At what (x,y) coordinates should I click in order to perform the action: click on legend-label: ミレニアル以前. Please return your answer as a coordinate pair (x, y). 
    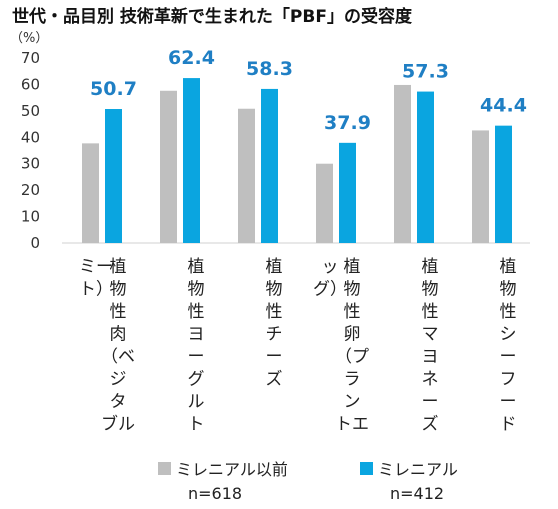
    Looking at the image, I should click on (232, 469).